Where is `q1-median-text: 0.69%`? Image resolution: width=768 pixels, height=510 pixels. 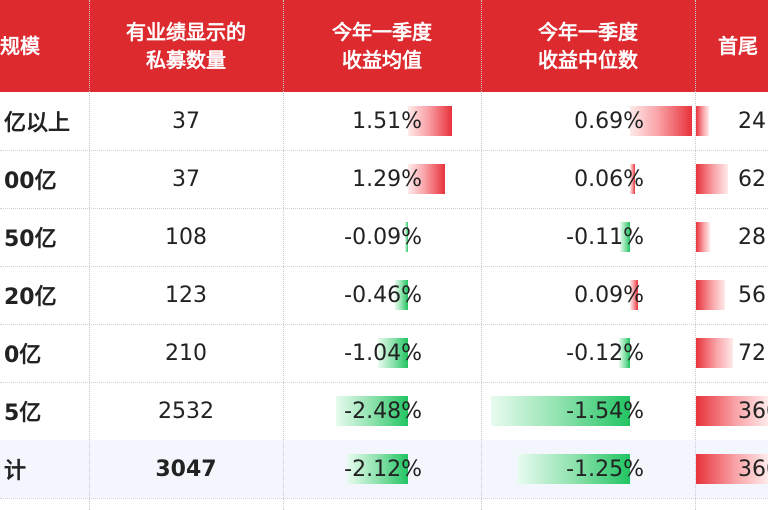
q1-median-text: 0.69% is located at coordinates (609, 121).